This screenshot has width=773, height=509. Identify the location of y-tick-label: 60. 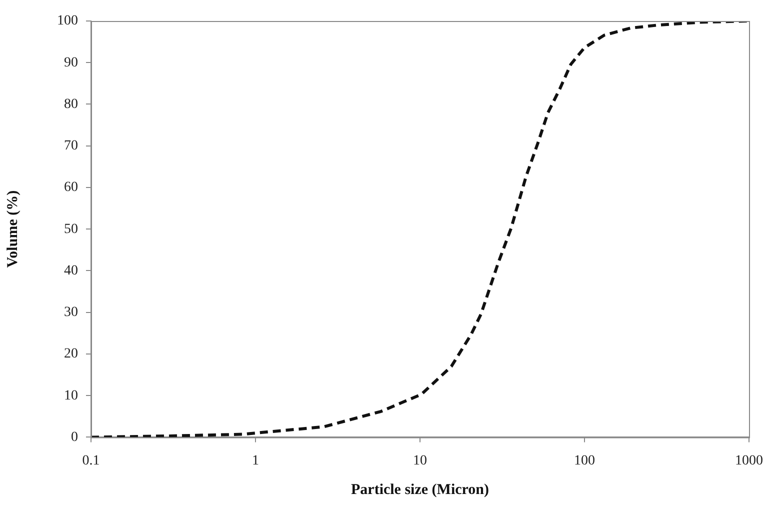
(71, 188).